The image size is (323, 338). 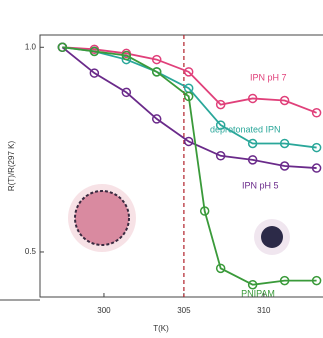 What do you see at coordinates (268, 77) in the screenshot?
I see `series-label: IPN pH 7` at bounding box center [268, 77].